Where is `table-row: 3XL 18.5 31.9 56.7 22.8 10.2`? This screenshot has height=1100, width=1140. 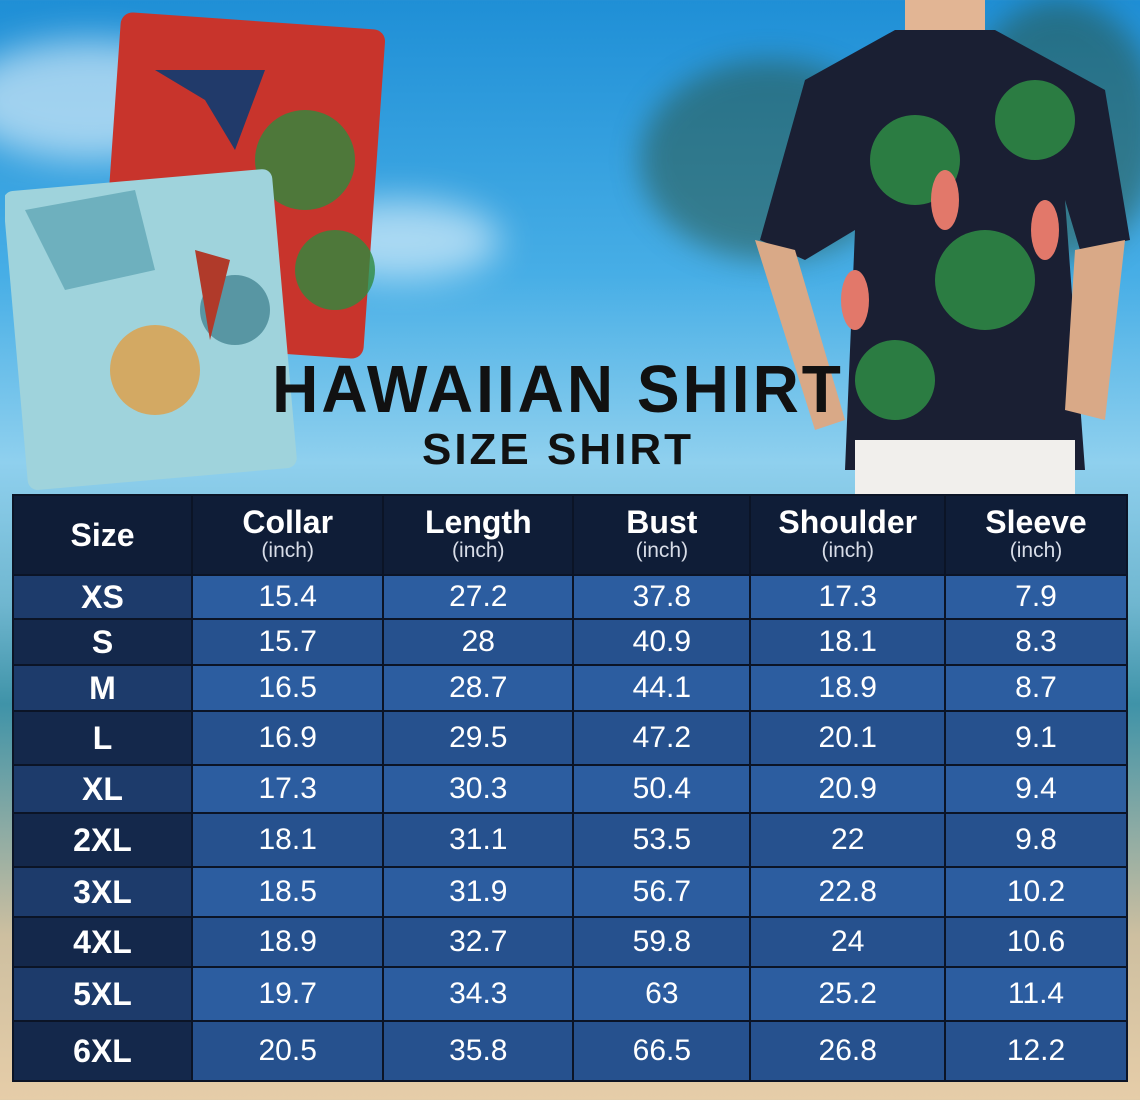 table-row: 3XL 18.5 31.9 56.7 22.8 10.2 is located at coordinates (570, 892).